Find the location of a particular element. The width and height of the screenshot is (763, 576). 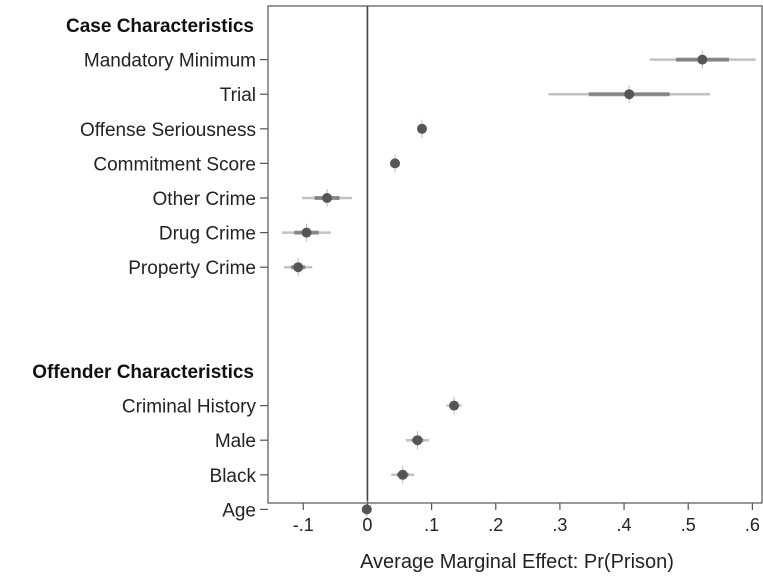

category-label: Commitment Score is located at coordinates (174, 164).